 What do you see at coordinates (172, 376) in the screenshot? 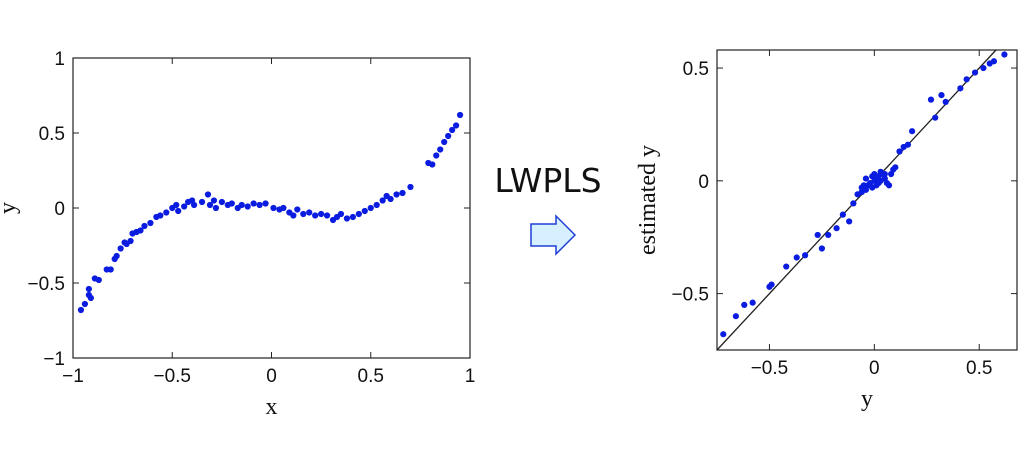
I see `x-tick-label: −0.5` at bounding box center [172, 376].